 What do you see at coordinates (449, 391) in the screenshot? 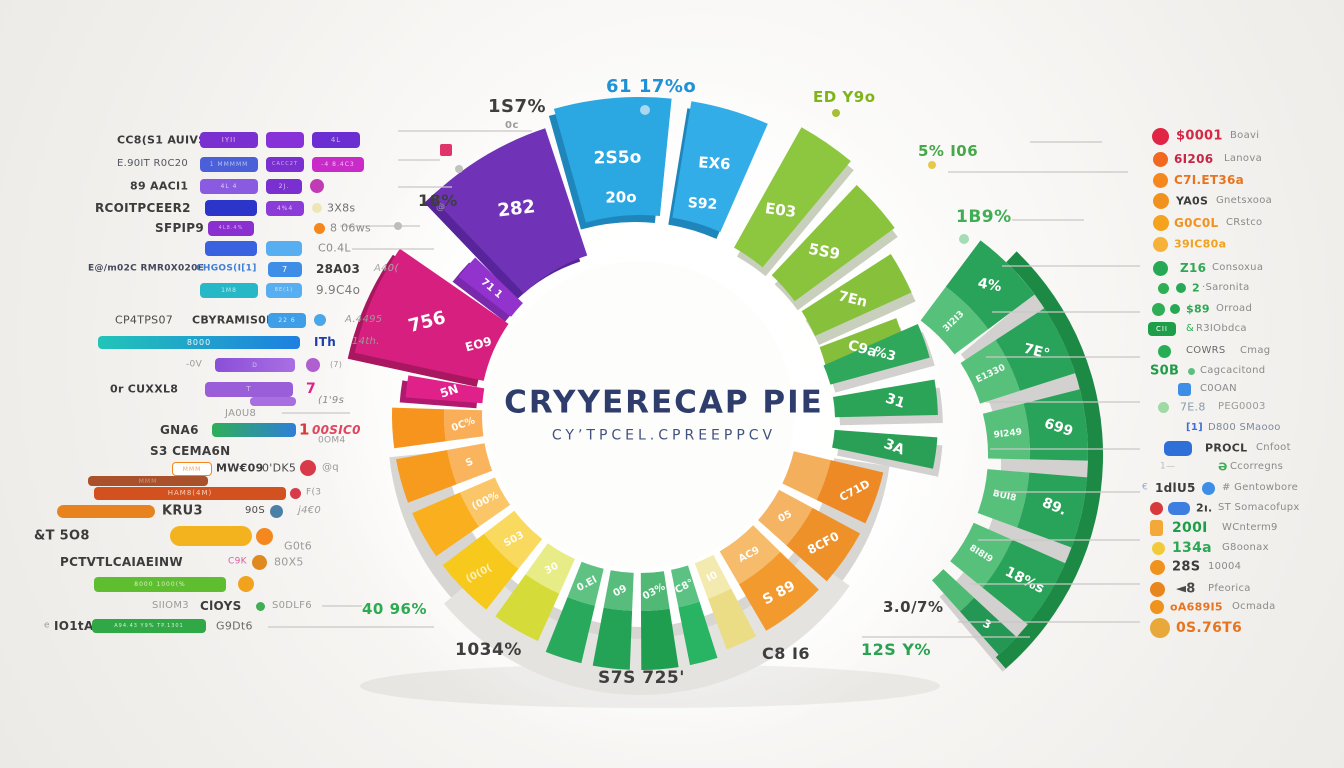
I see `segment-value-label: 5N` at bounding box center [449, 391].